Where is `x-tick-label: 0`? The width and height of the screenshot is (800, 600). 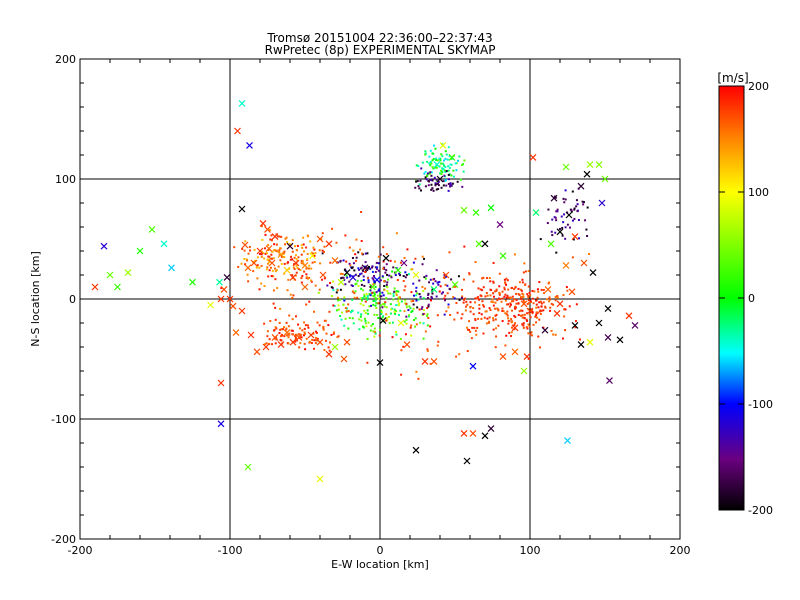
x-tick-label: 0 is located at coordinates (380, 550).